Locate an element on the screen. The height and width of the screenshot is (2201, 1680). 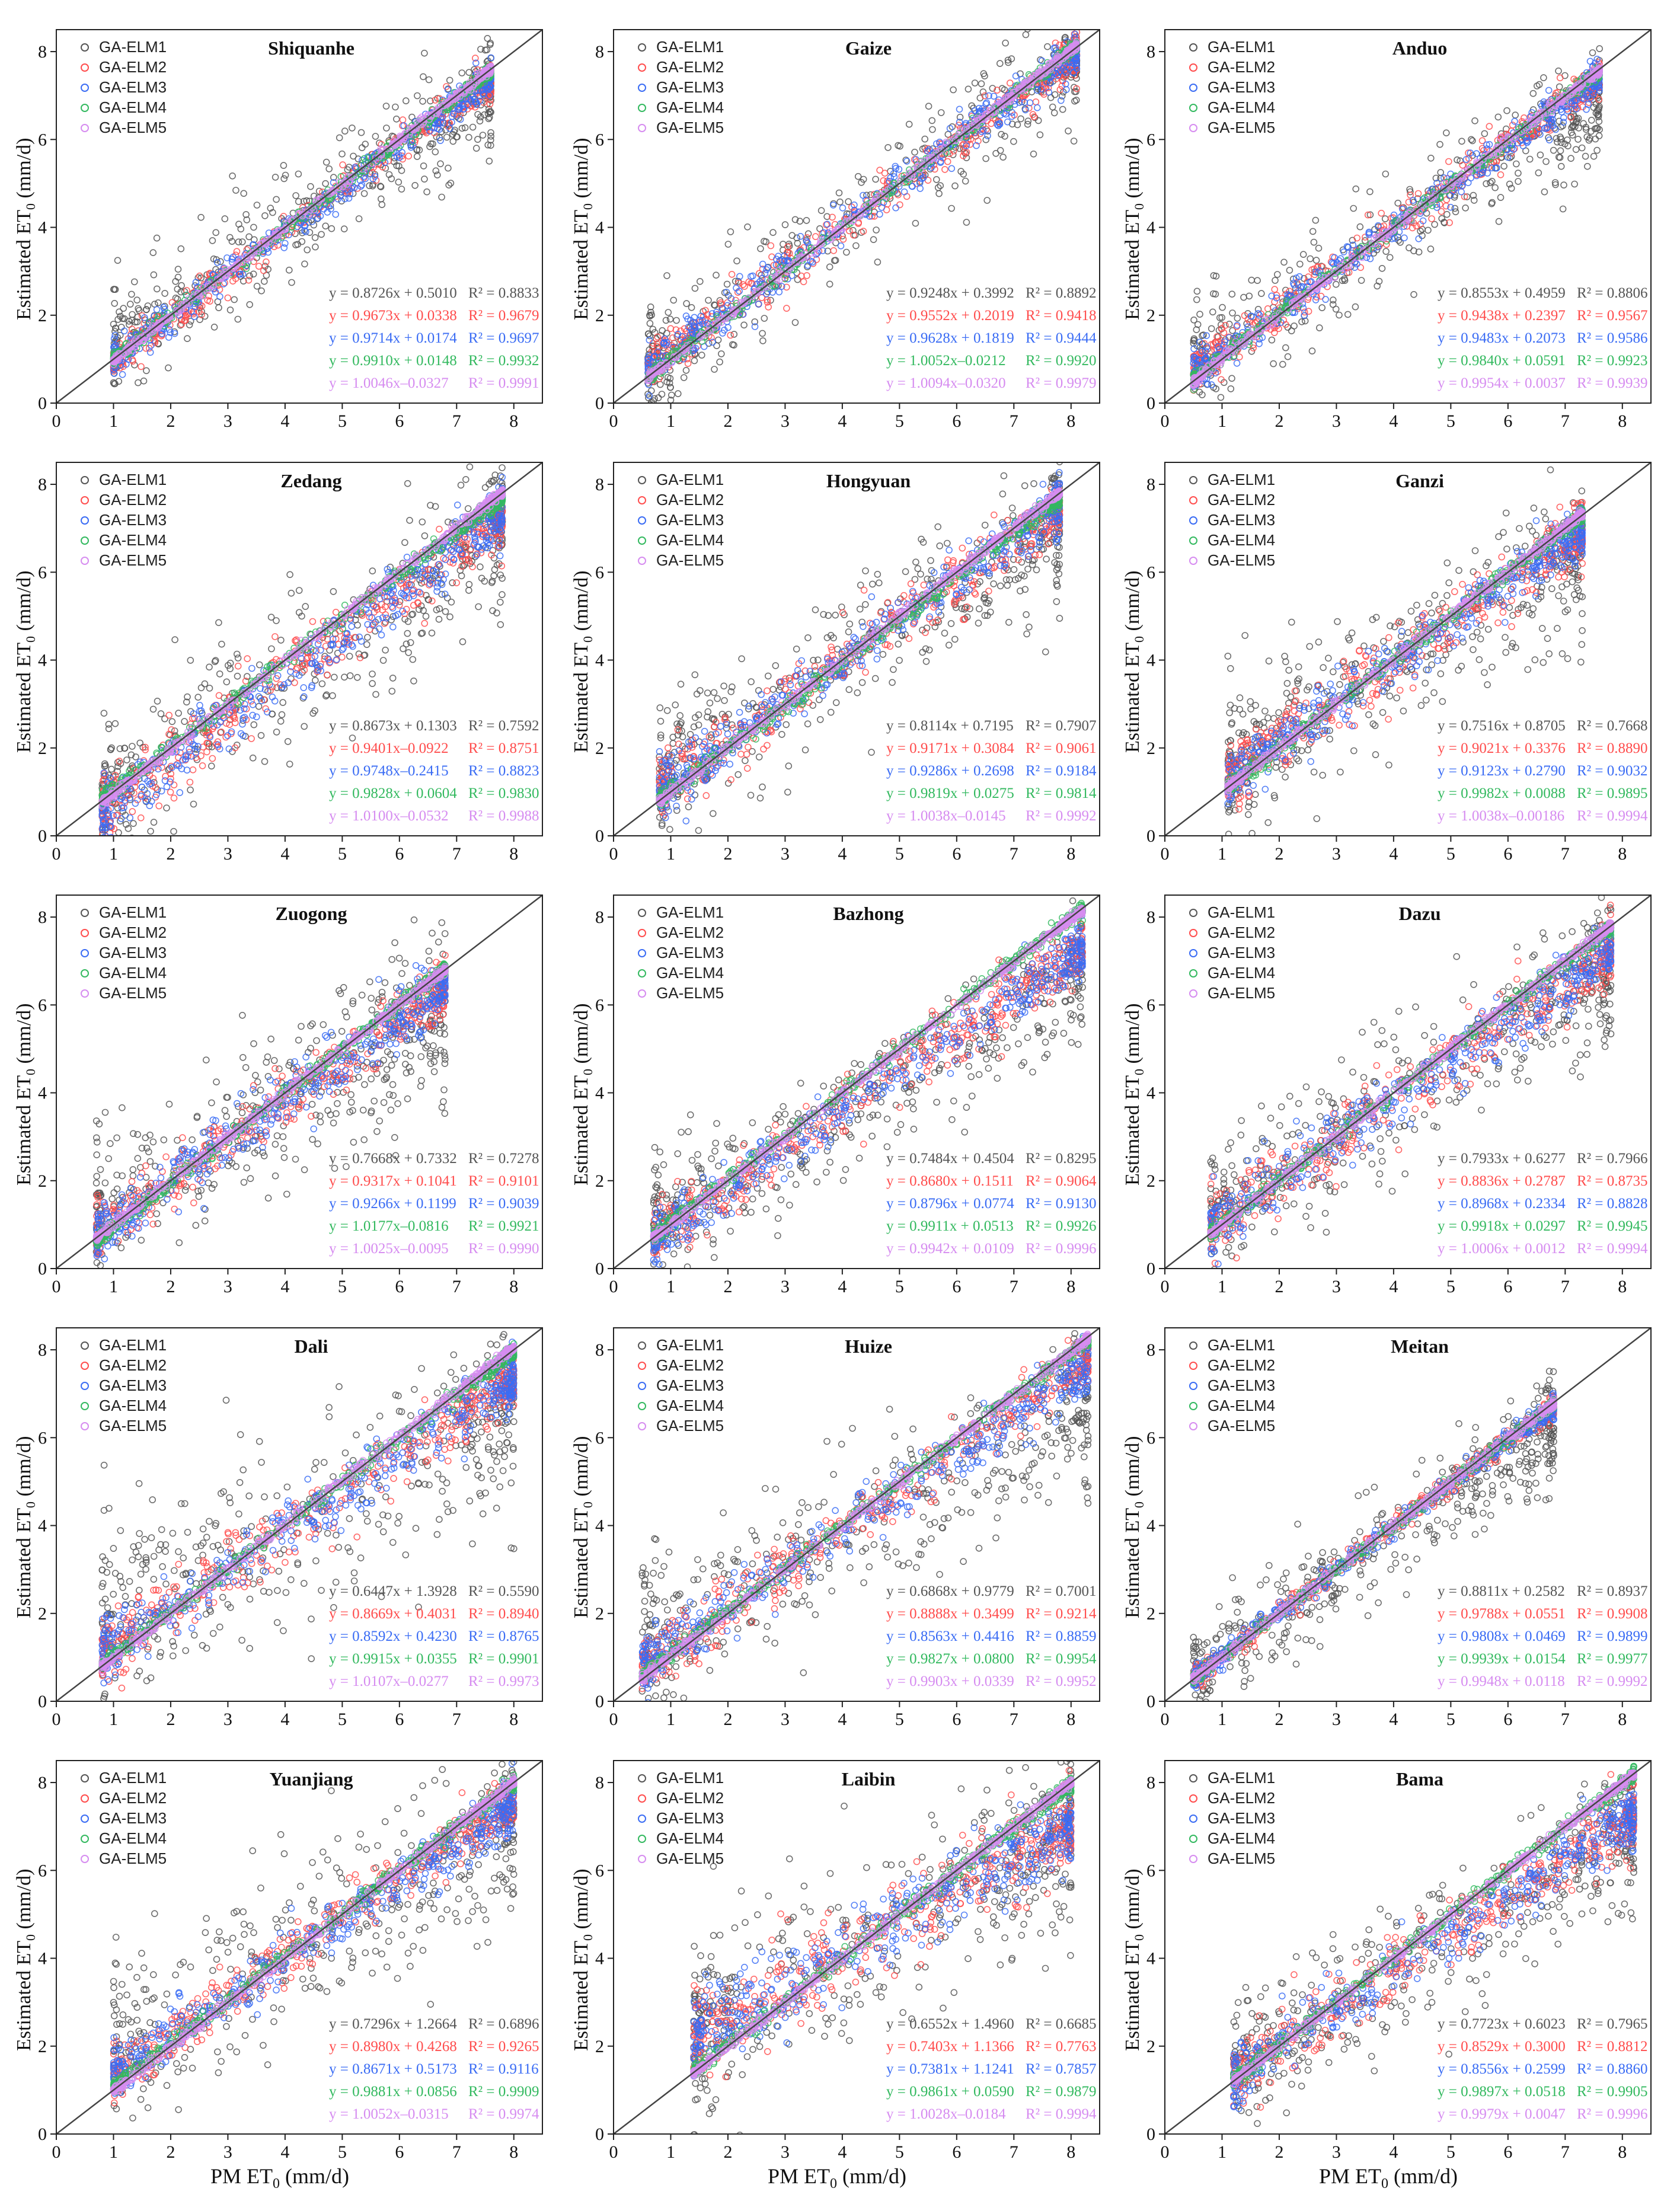
r2-text: R² = 0.9679 is located at coordinates (504, 316).